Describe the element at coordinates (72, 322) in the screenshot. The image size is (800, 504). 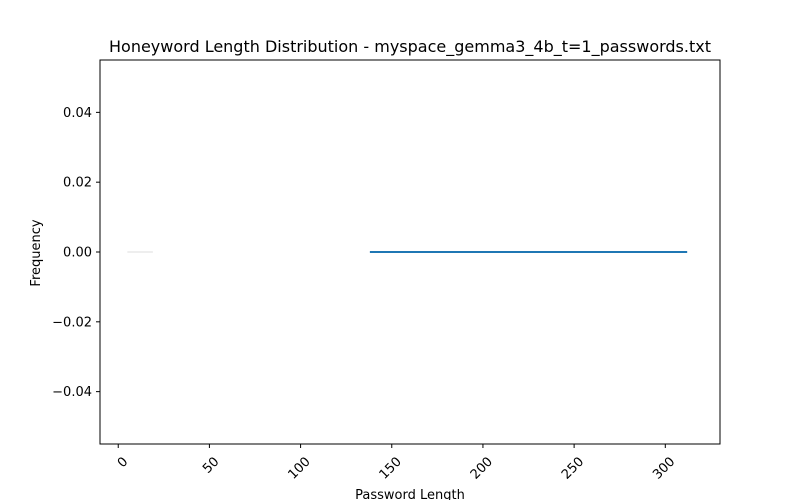
I see `y-tick-label: −0.02` at that location.